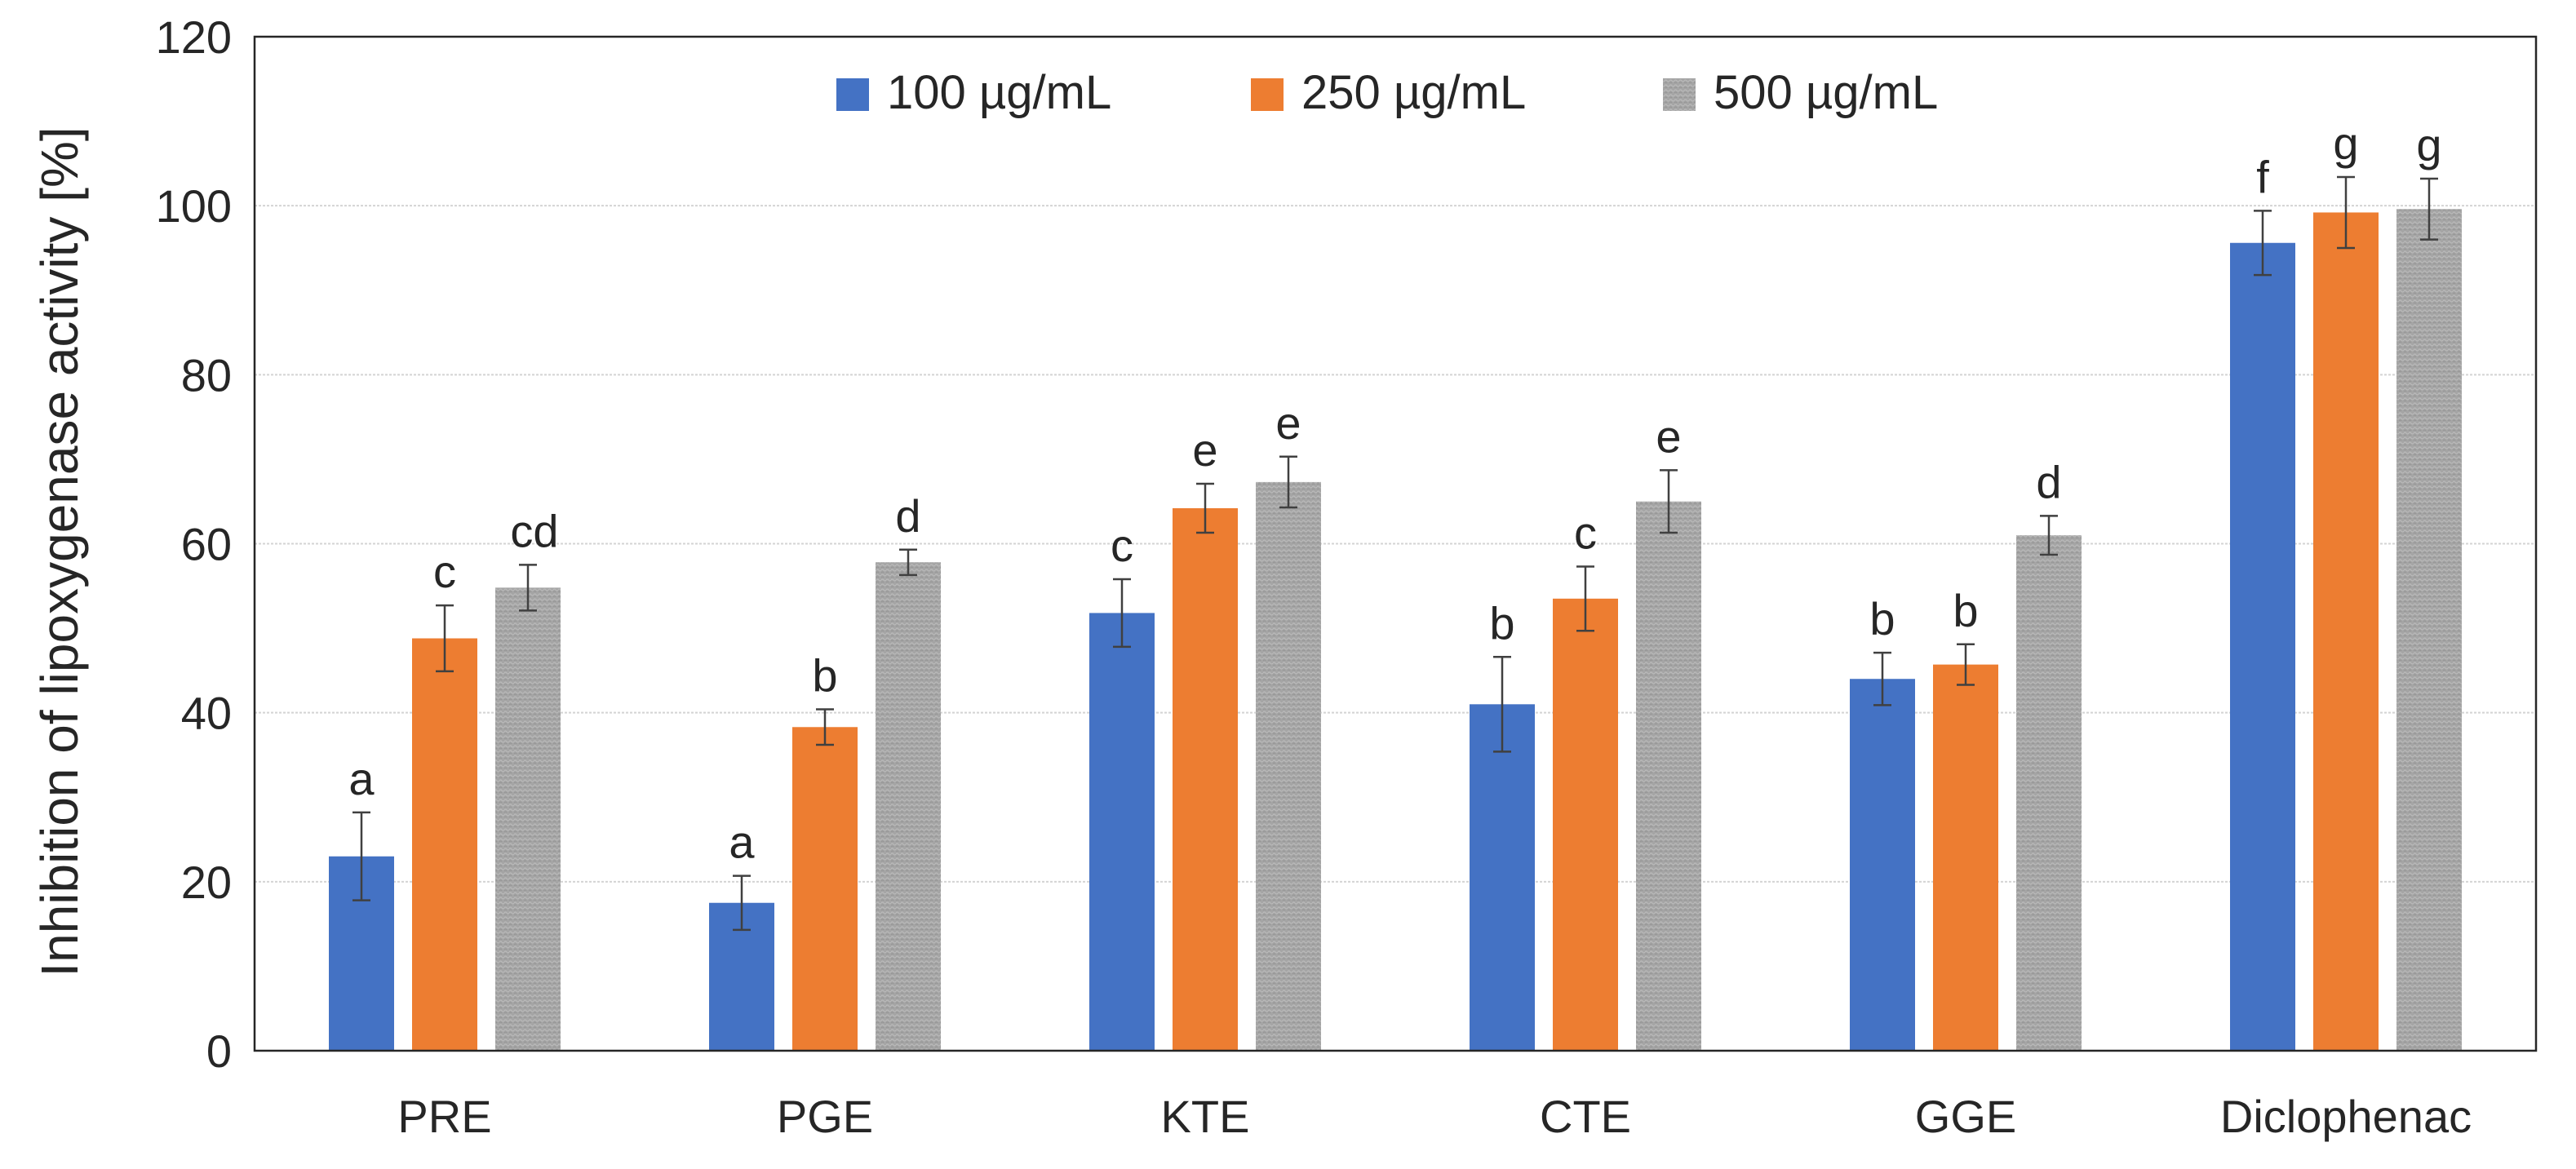 The width and height of the screenshot is (2576, 1169). What do you see at coordinates (60, 551) in the screenshot?
I see `y-axis-title: Inhibition of lipoxygenase activity [%]` at bounding box center [60, 551].